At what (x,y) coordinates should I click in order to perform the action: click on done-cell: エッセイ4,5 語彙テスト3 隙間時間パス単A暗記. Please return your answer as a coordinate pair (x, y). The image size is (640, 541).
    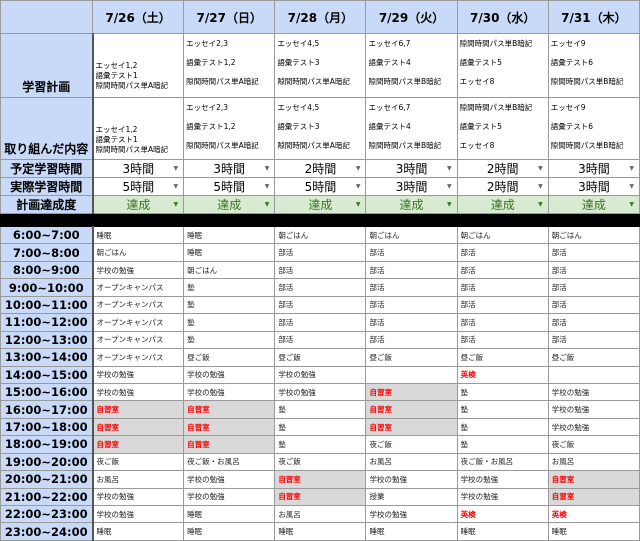
    Looking at the image, I should click on (320, 128).